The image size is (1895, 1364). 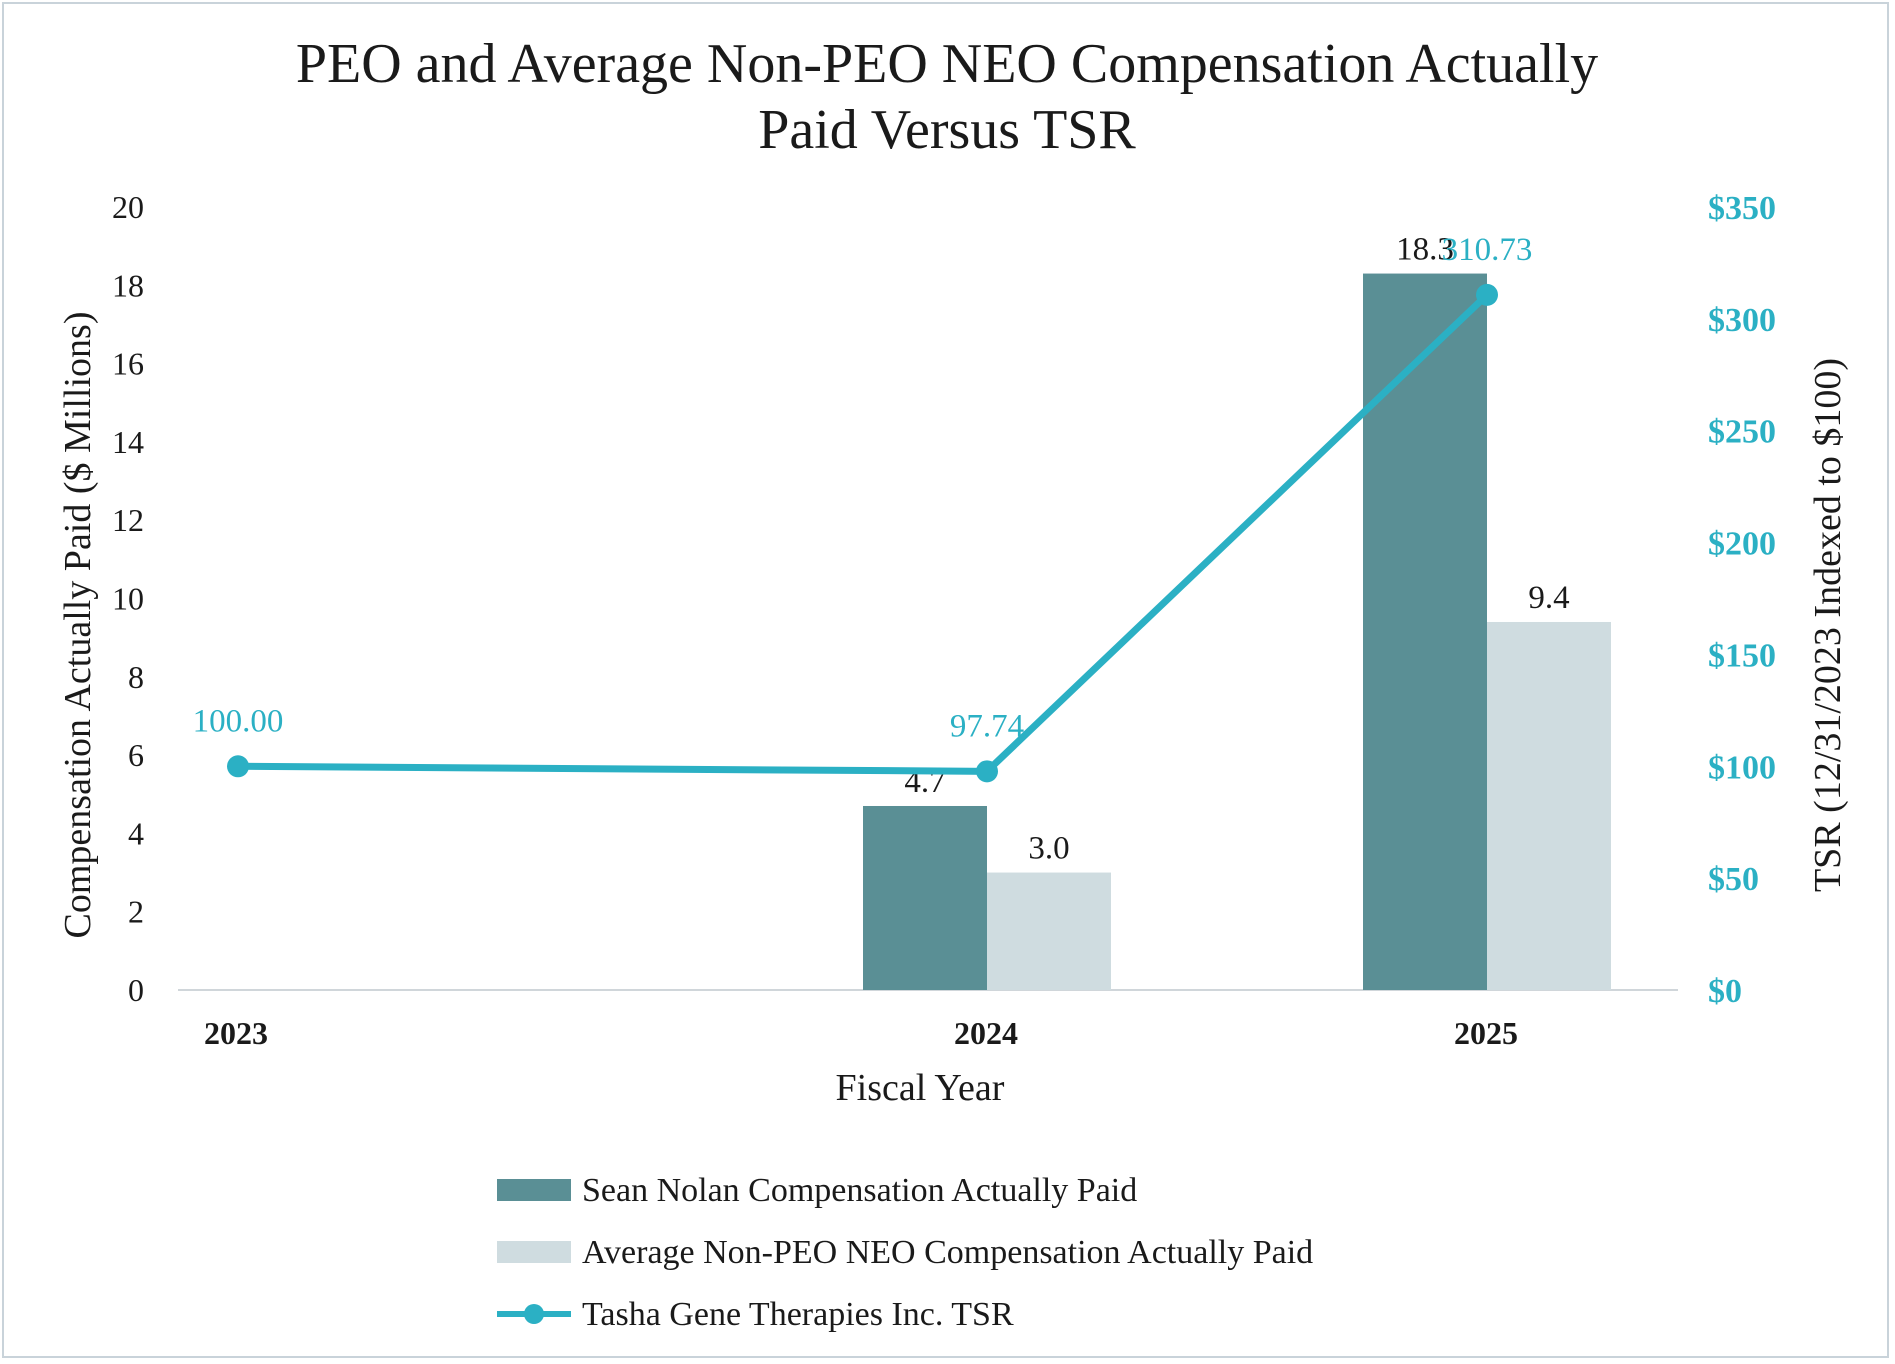 What do you see at coordinates (1425, 631) in the screenshot?
I see `bar-sean-nolan-2025` at bounding box center [1425, 631].